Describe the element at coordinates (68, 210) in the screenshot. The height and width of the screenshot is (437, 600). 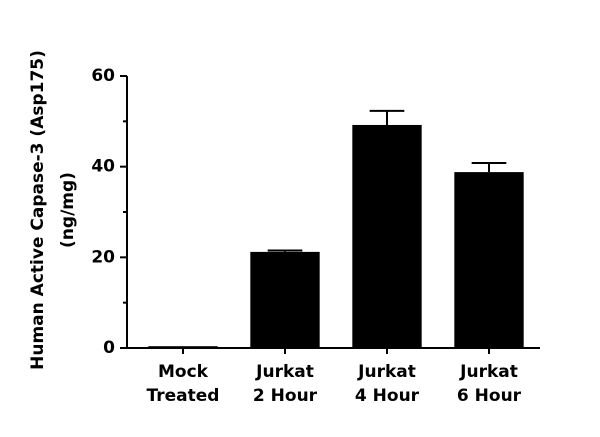
I see `y-axis-title-line: (ng/mg)` at that location.